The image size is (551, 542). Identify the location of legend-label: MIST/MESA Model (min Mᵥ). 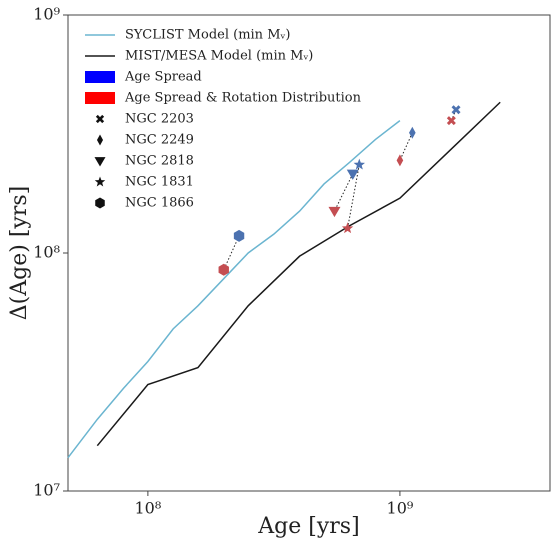
(219, 56).